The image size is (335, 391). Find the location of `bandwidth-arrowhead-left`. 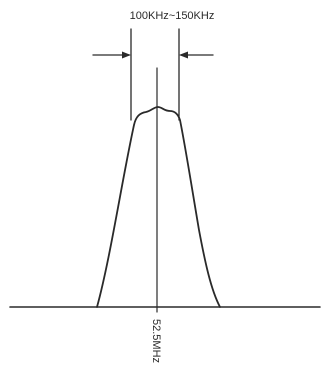

bandwidth-arrowhead-left is located at coordinates (126, 55).